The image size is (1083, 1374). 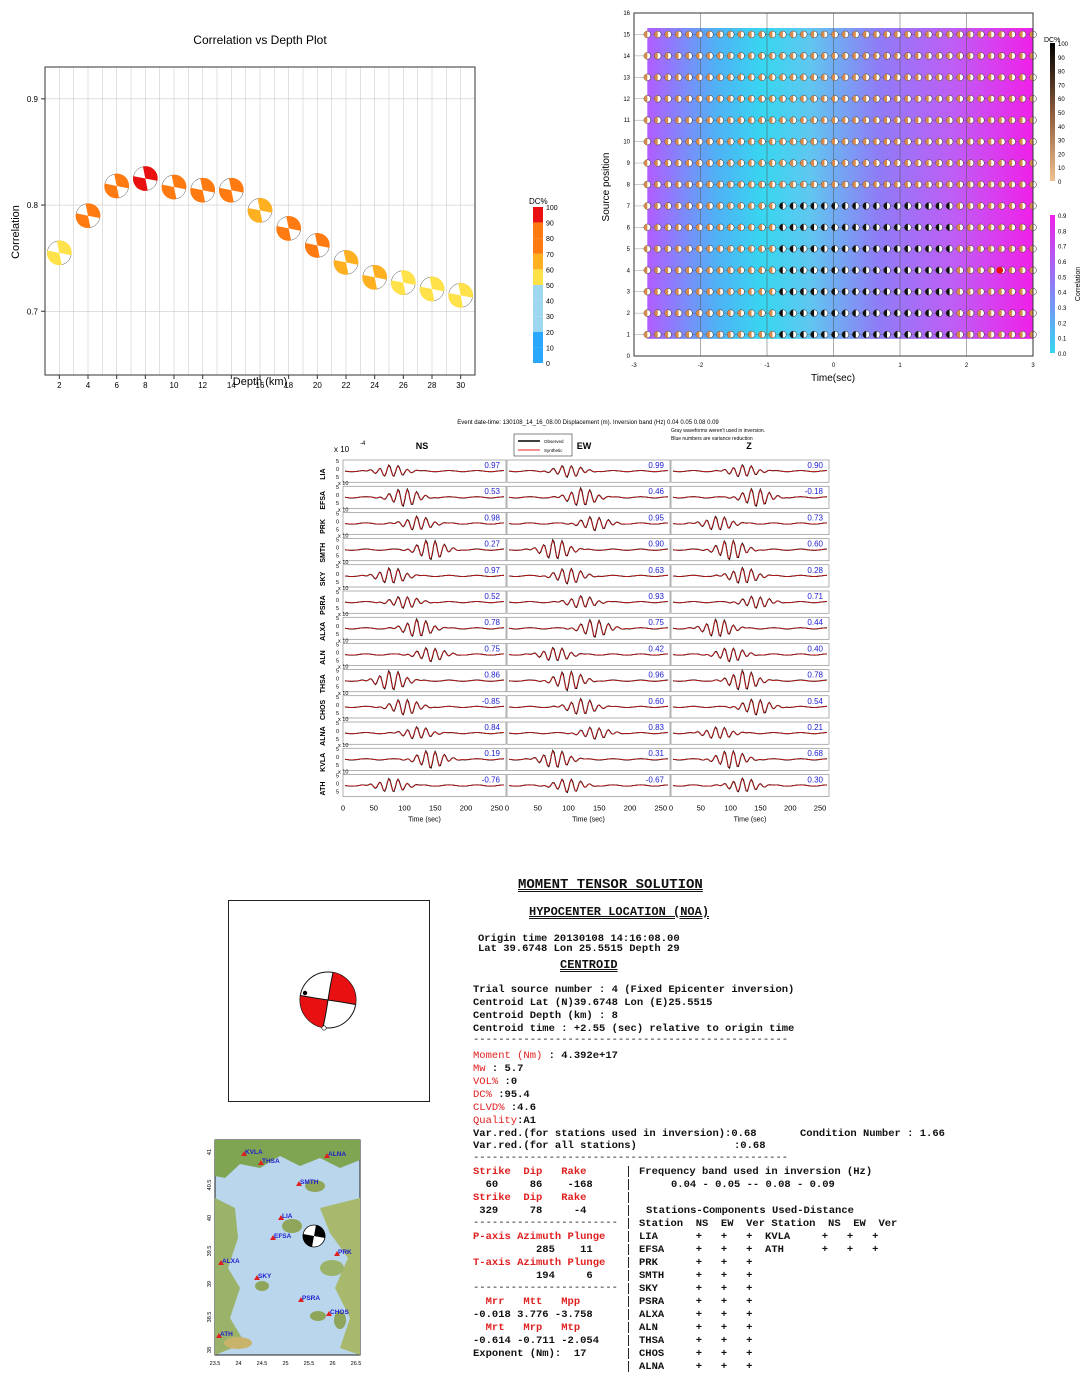 I want to click on stations-header: Station NS EW Ver Station NS EW Ver, so click(x=768, y=1224).